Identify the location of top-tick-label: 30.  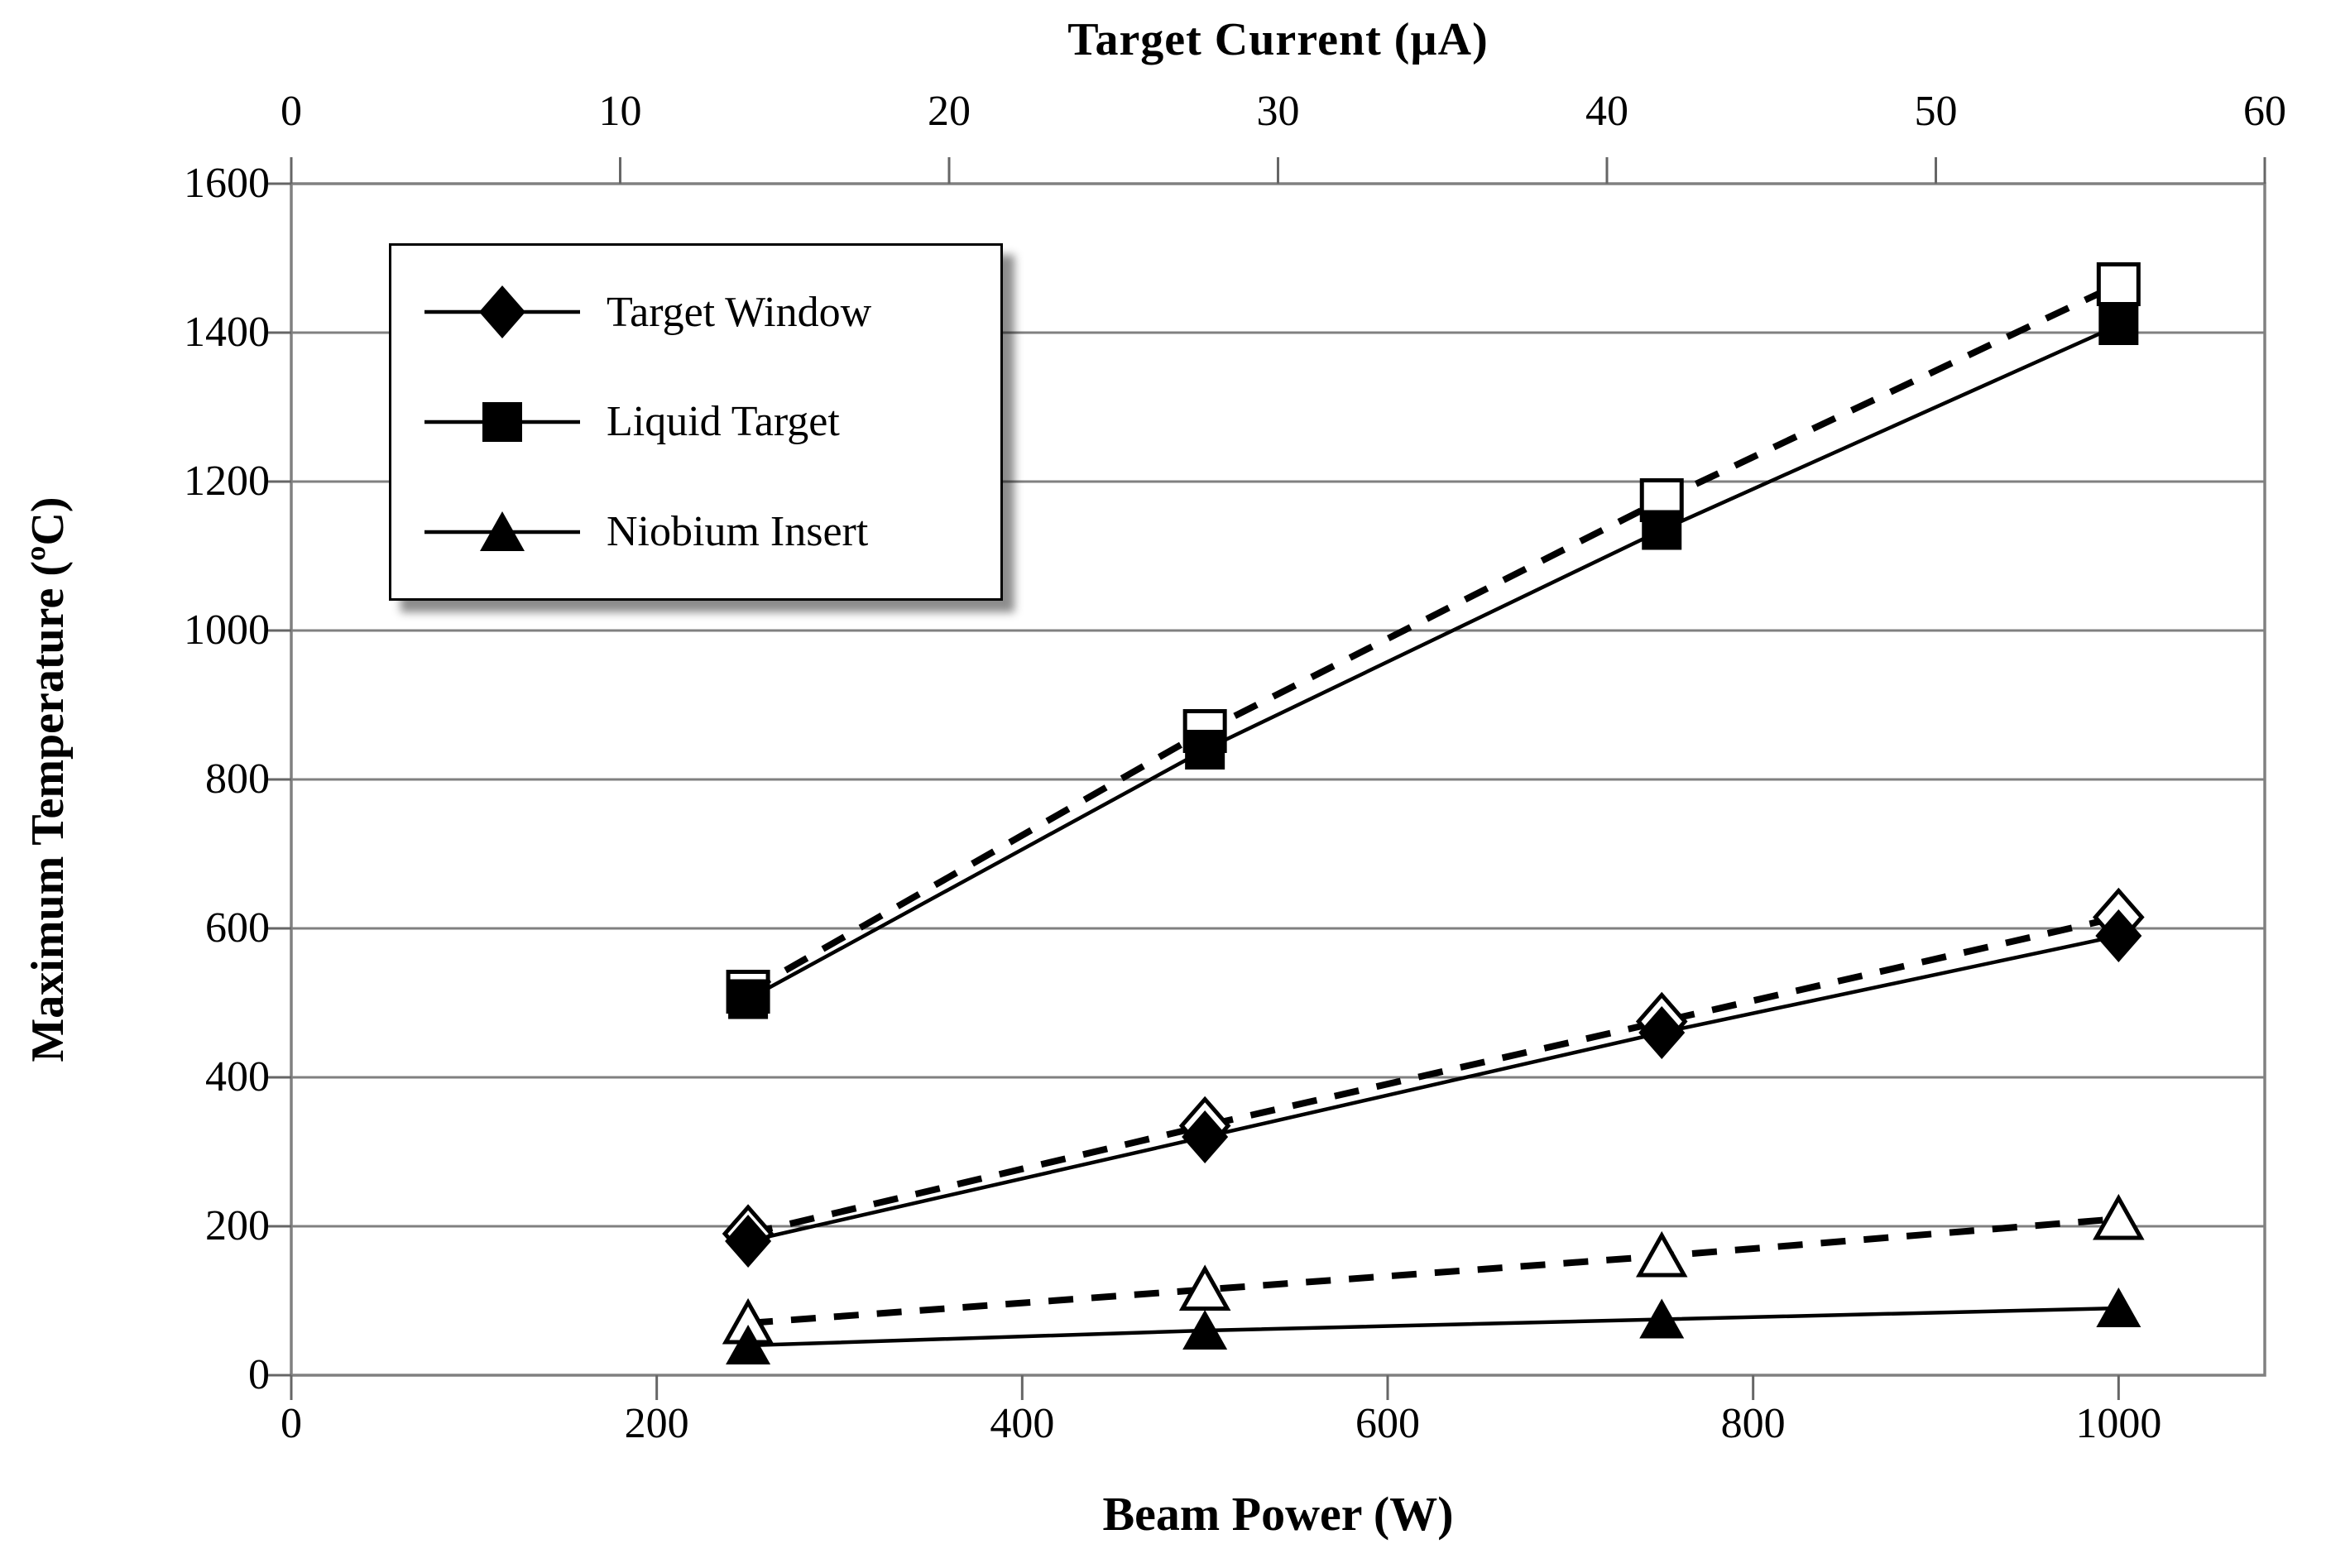
(1278, 112).